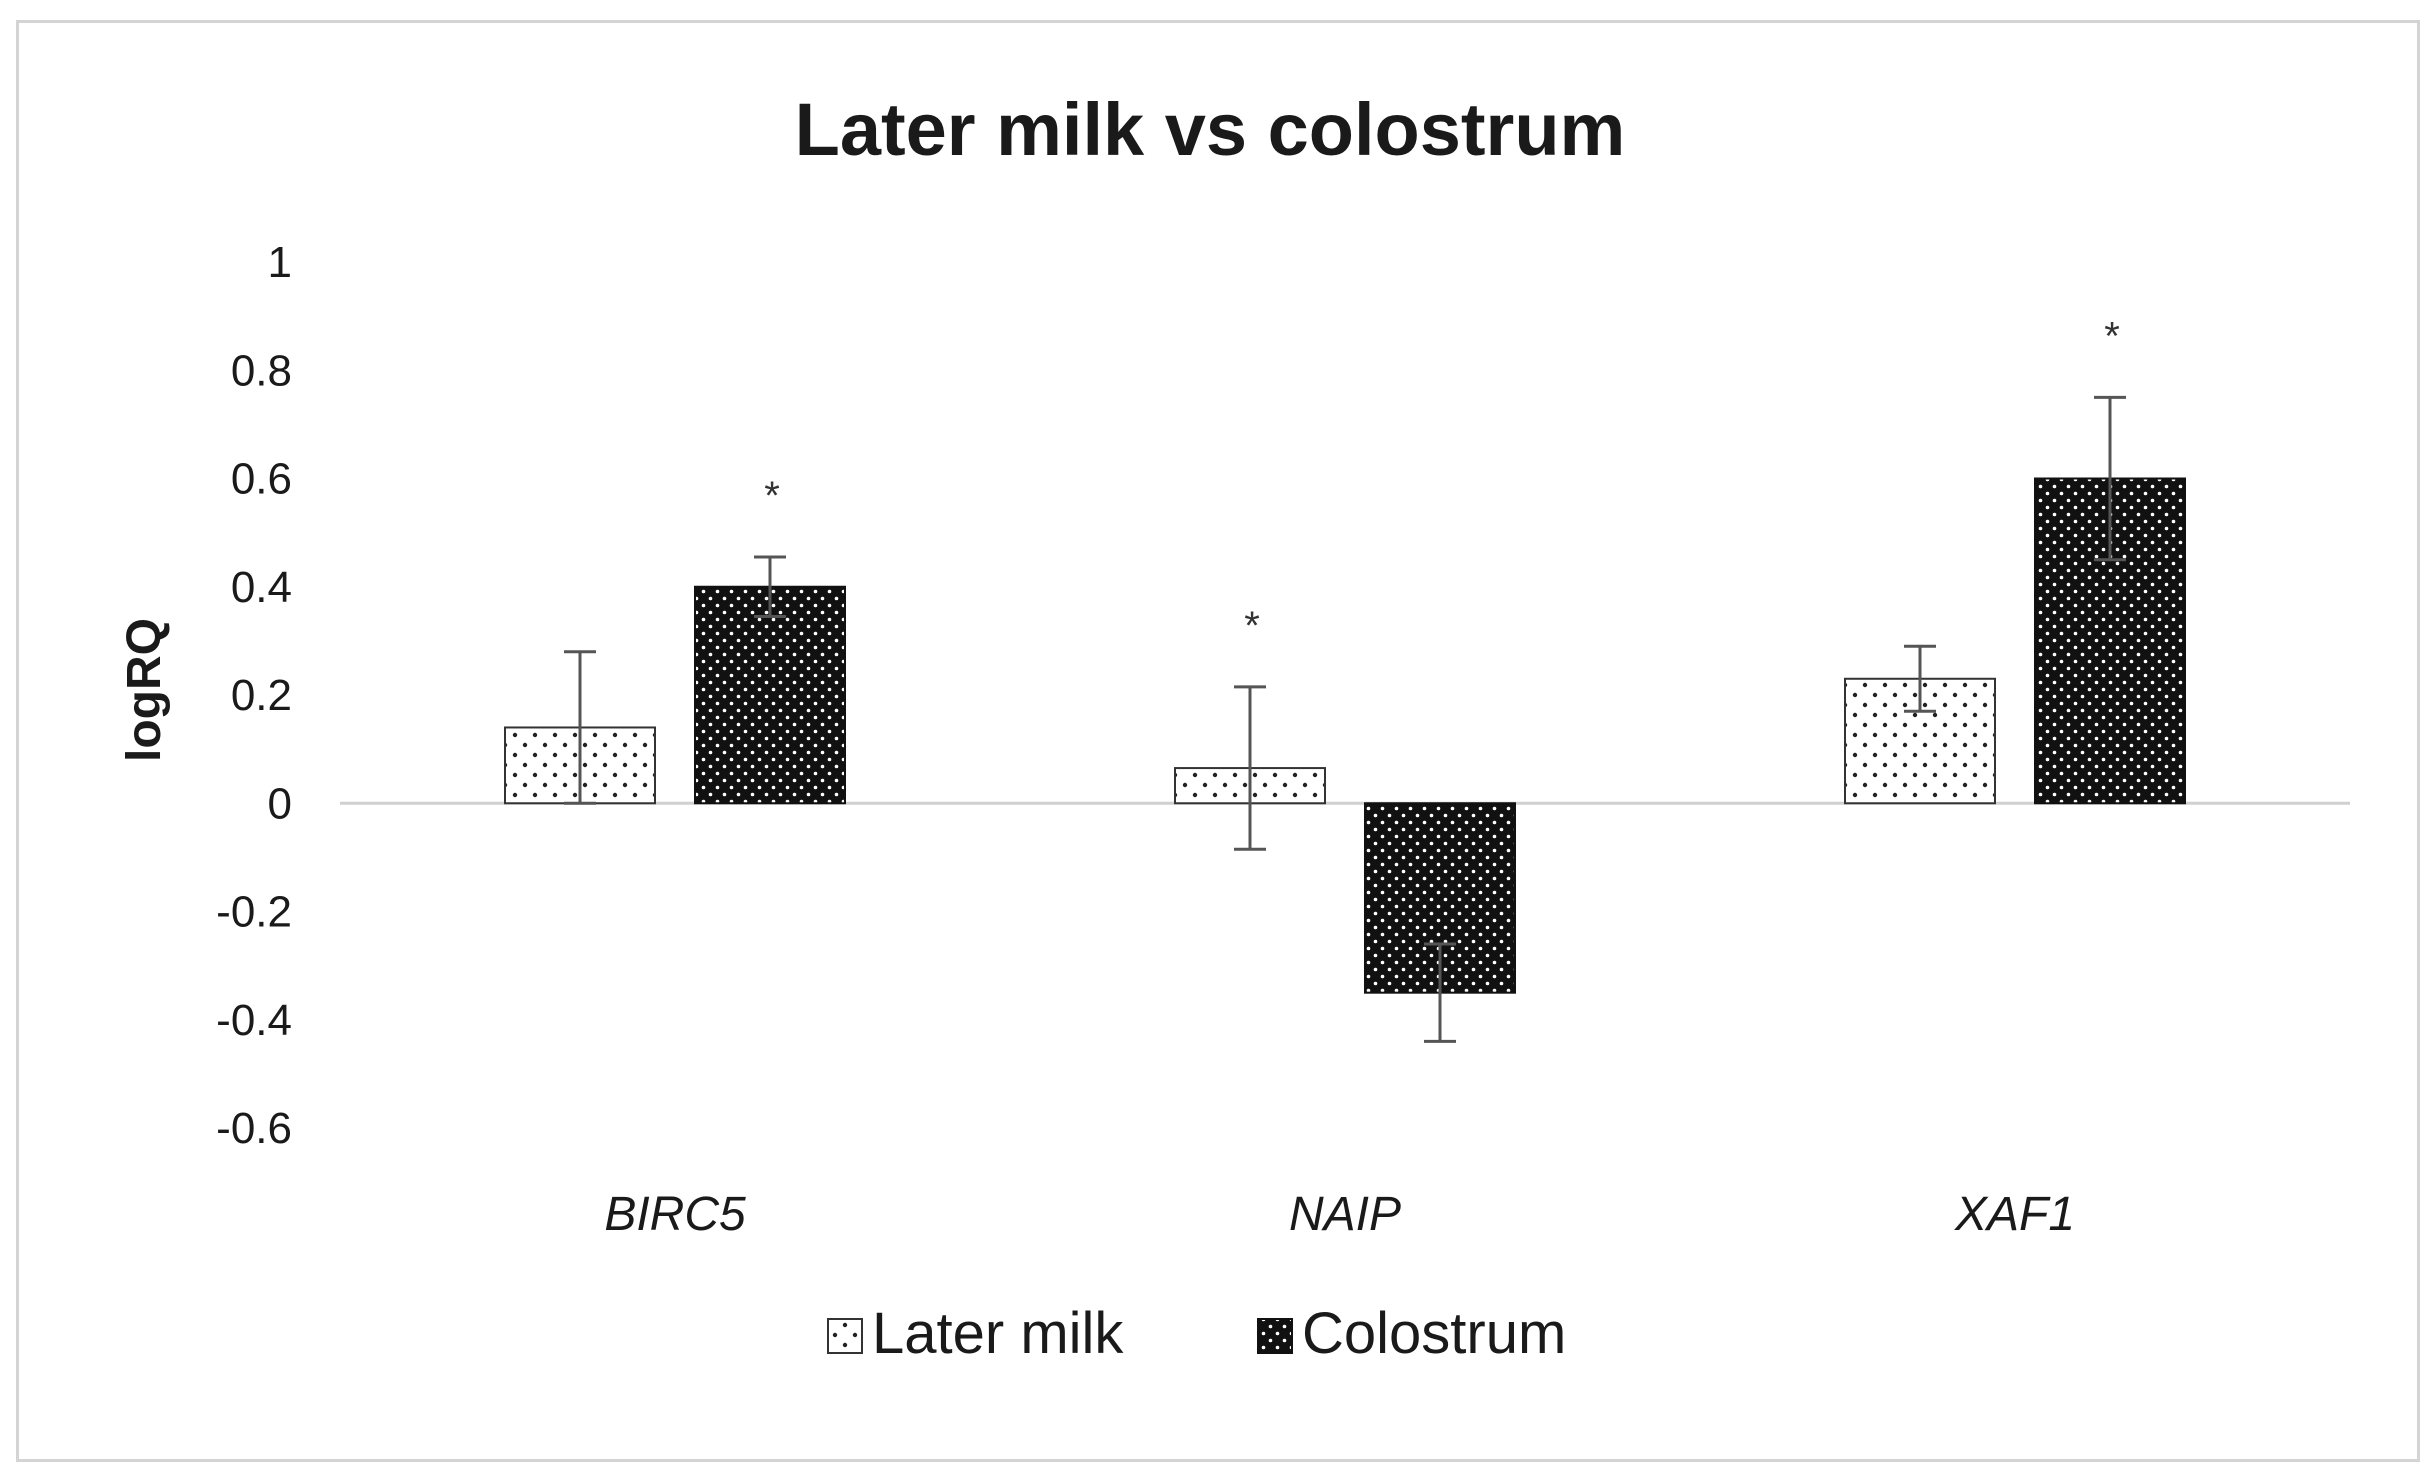  I want to click on y-tick-label: 0.6, so click(261, 479).